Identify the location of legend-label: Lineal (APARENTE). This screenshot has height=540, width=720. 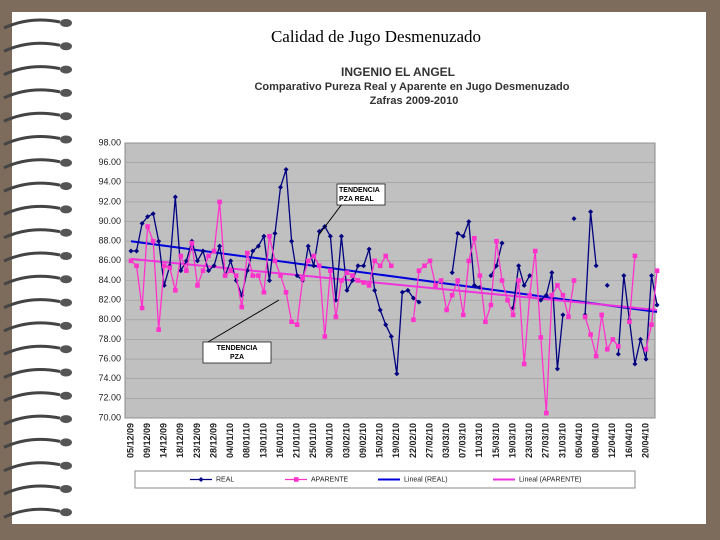
(550, 479).